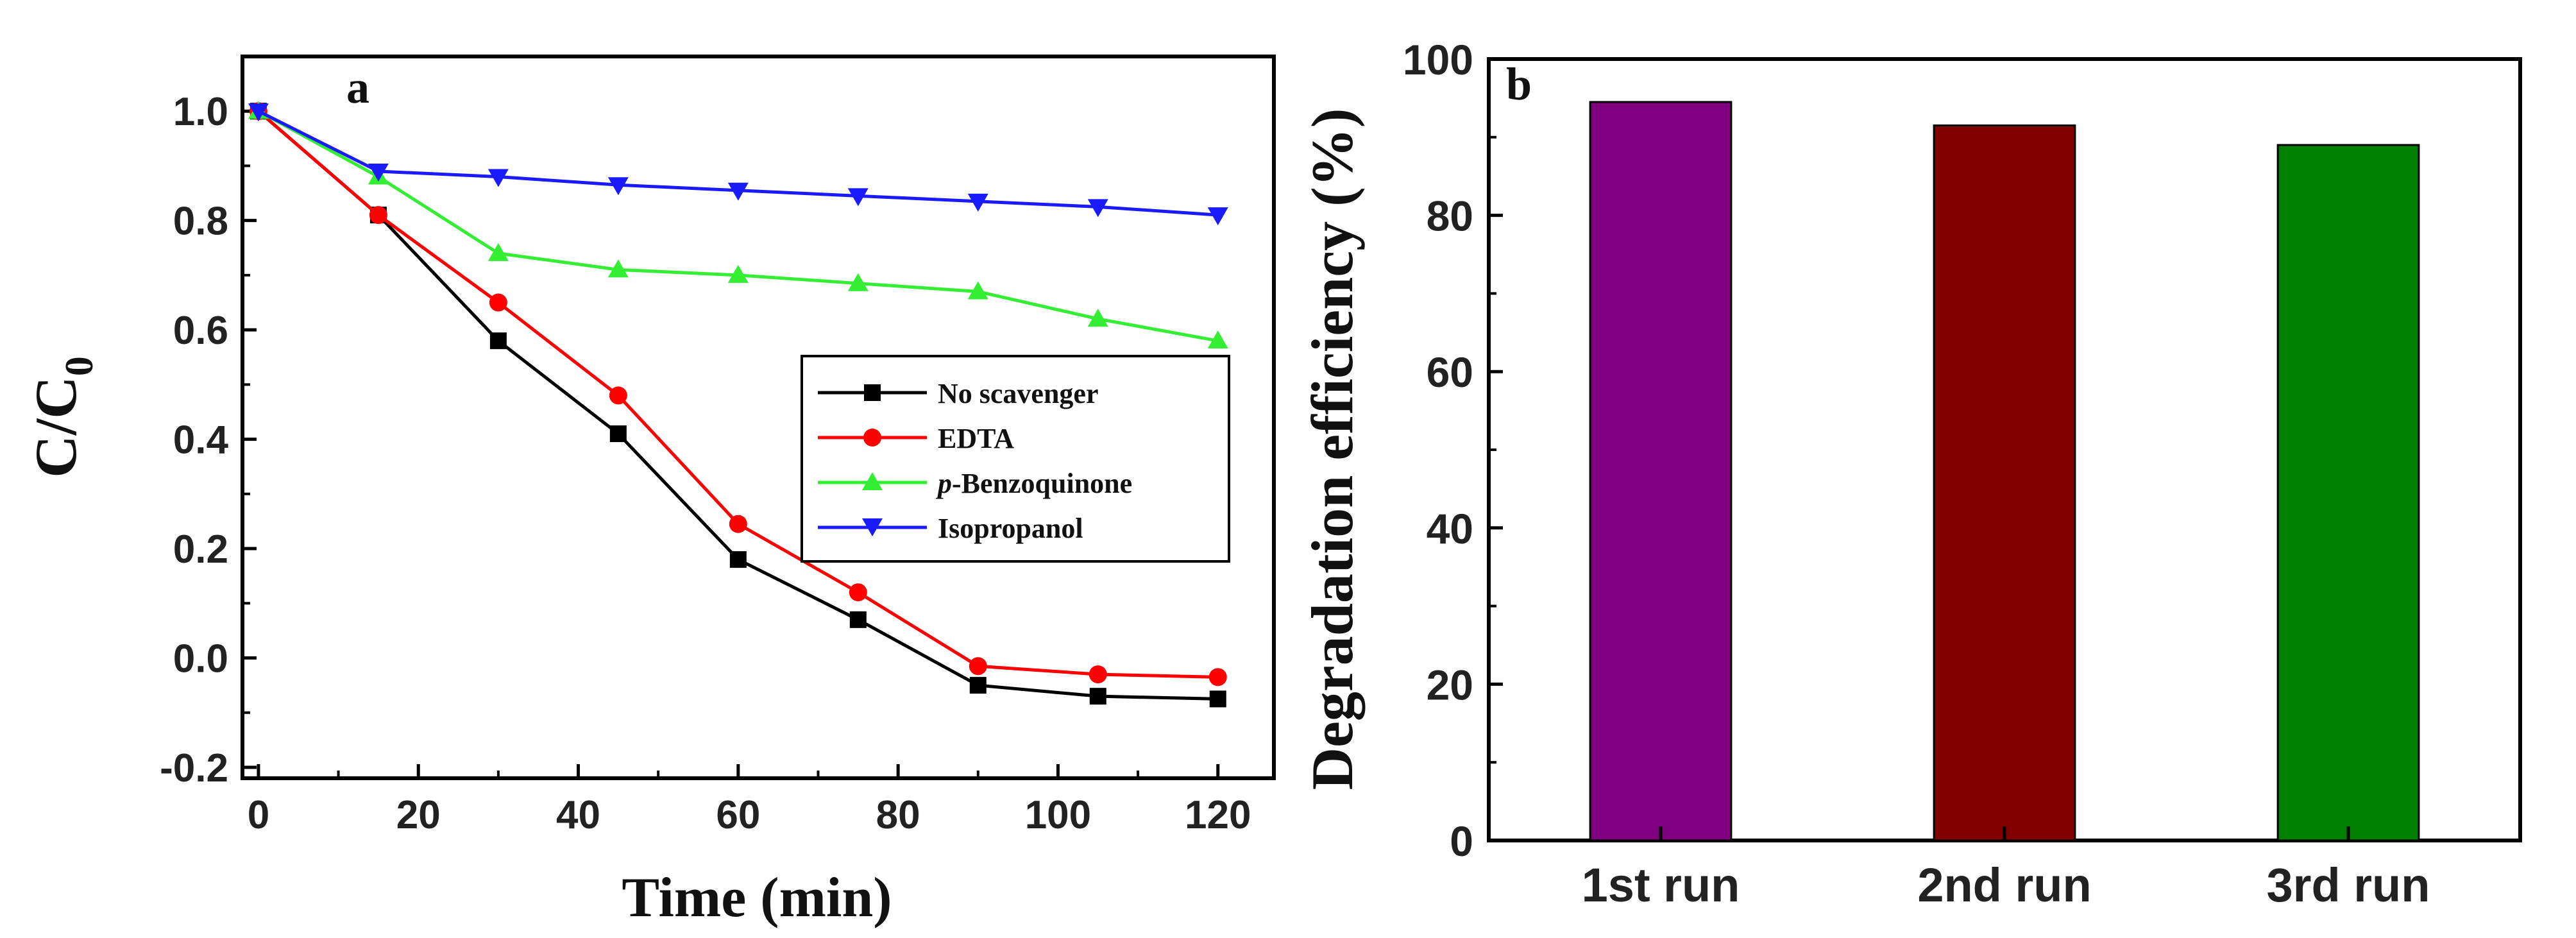  I want to click on panel-a-y-tick-label: 1.0, so click(200, 112).